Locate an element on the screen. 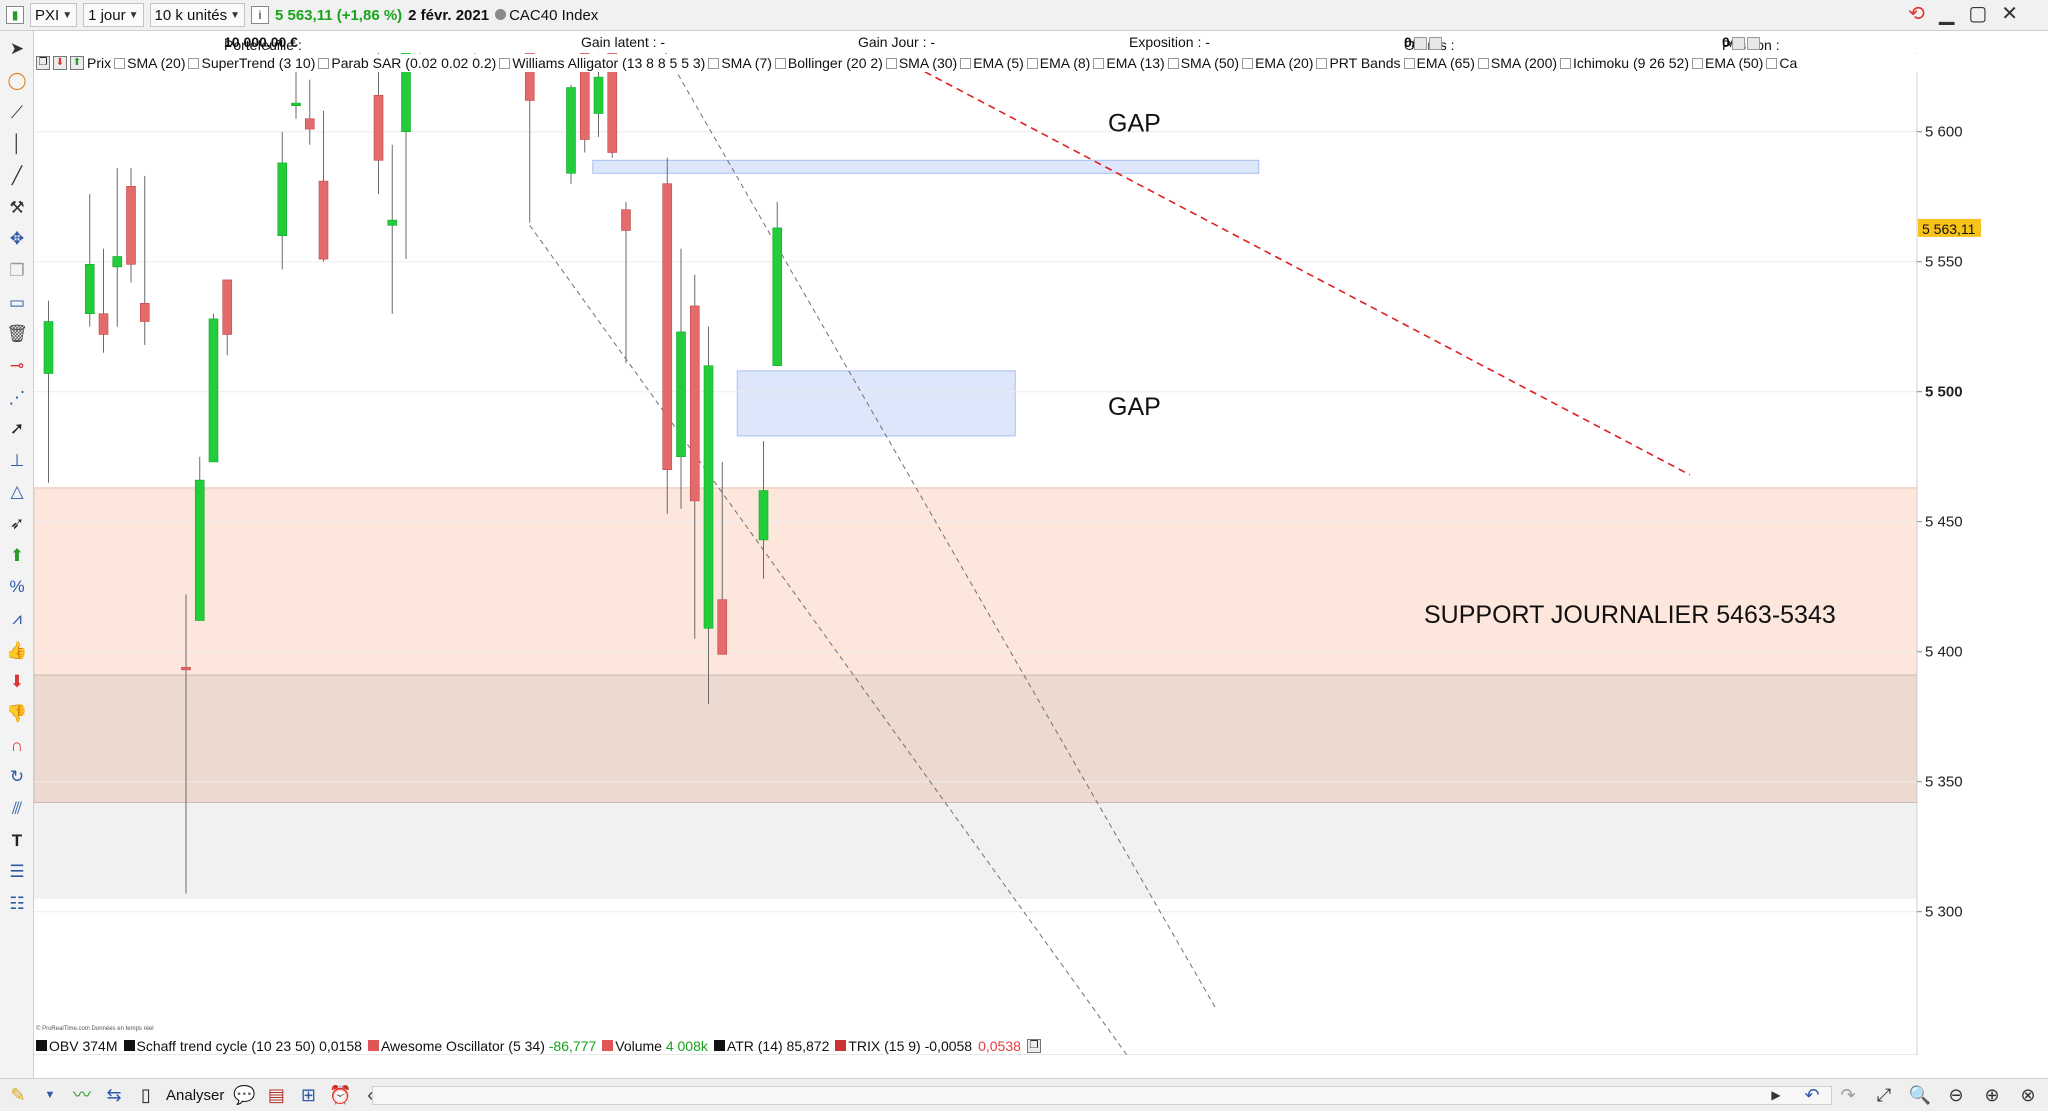 Image resolution: width=2048 pixels, height=1111 pixels. thumbs-down-icon: 👎 is located at coordinates (17, 713).